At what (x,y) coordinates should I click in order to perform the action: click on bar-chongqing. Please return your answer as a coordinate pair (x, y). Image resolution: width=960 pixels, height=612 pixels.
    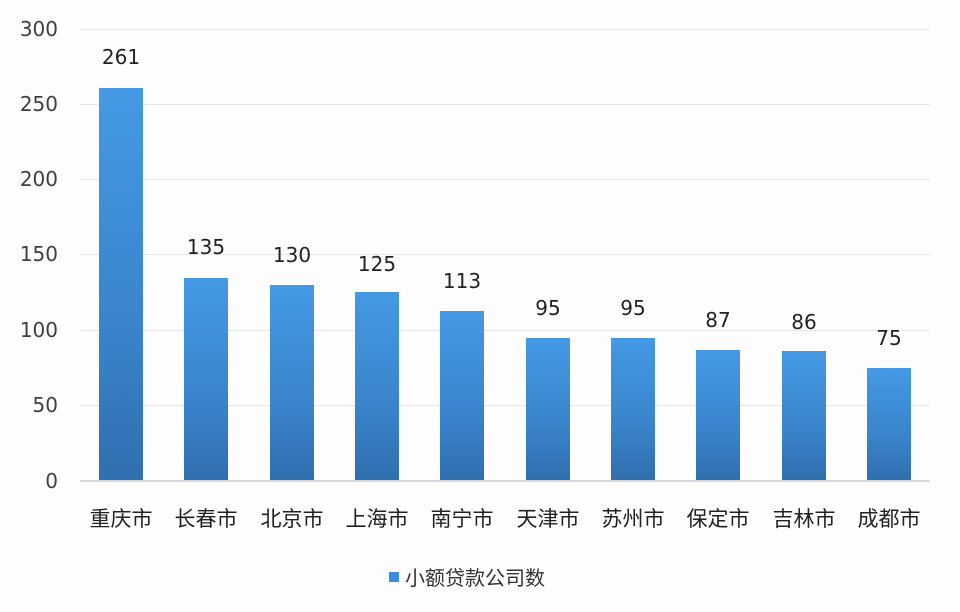
    Looking at the image, I should click on (121, 284).